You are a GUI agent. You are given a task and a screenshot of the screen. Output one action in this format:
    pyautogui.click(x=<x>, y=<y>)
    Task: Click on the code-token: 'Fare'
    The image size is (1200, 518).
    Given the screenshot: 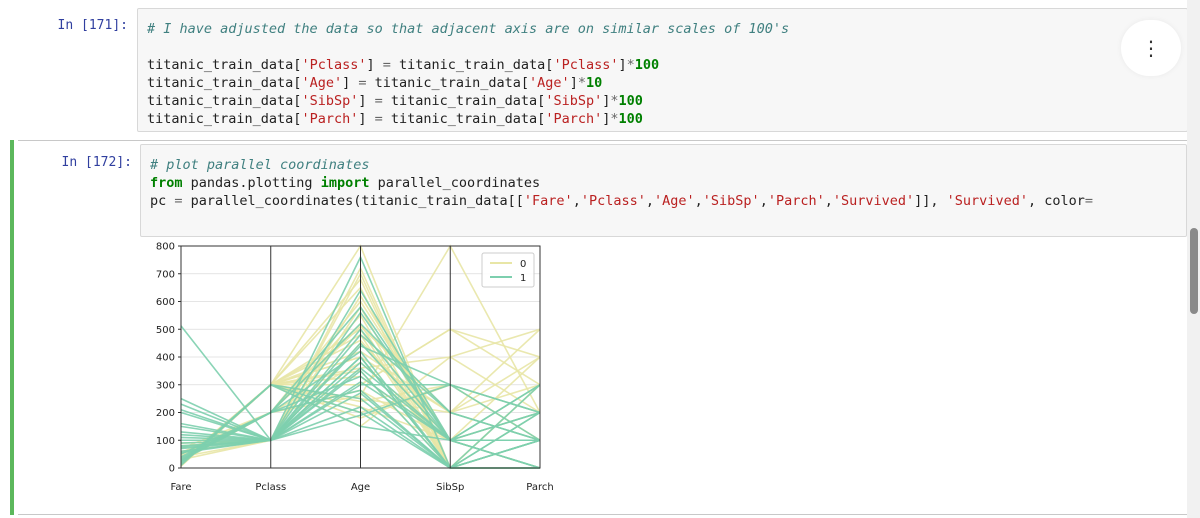 What is the action you would take?
    pyautogui.click(x=548, y=201)
    